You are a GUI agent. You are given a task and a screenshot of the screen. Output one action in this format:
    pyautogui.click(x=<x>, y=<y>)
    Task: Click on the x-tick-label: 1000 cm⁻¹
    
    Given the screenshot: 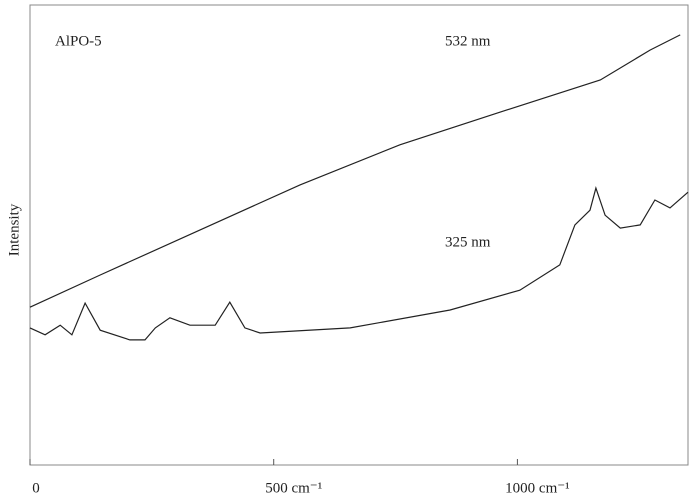 What is the action you would take?
    pyautogui.click(x=537, y=488)
    